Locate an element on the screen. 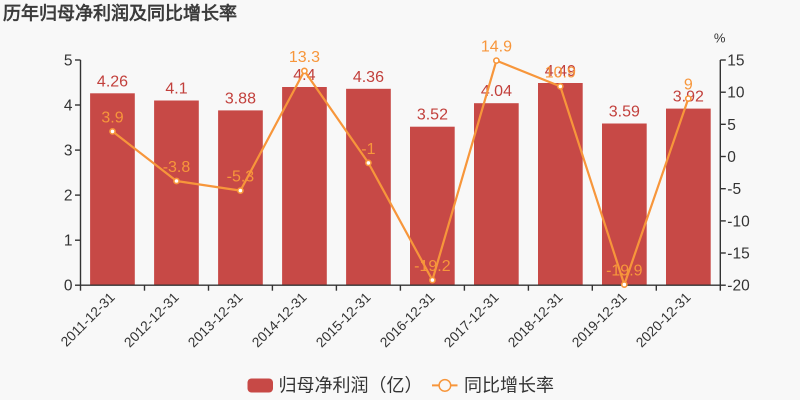 Image resolution: width=800 pixels, height=400 pixels. svg-text: 3.59 is located at coordinates (624, 112).